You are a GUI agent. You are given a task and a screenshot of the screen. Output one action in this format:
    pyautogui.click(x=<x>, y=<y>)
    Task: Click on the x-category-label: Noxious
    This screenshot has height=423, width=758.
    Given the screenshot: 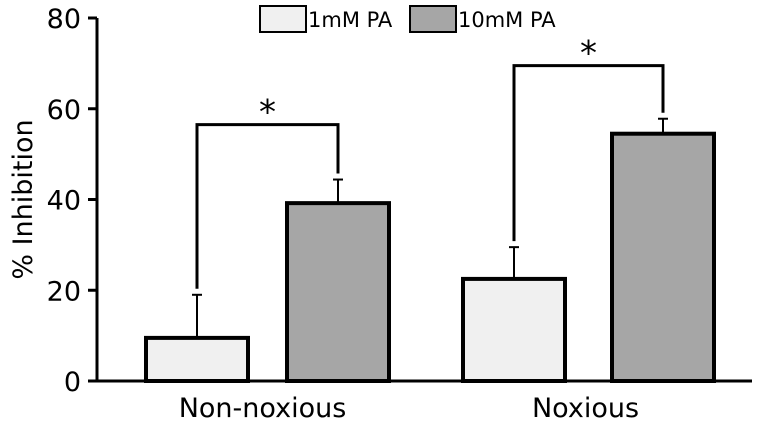 What is the action you would take?
    pyautogui.click(x=585, y=408)
    